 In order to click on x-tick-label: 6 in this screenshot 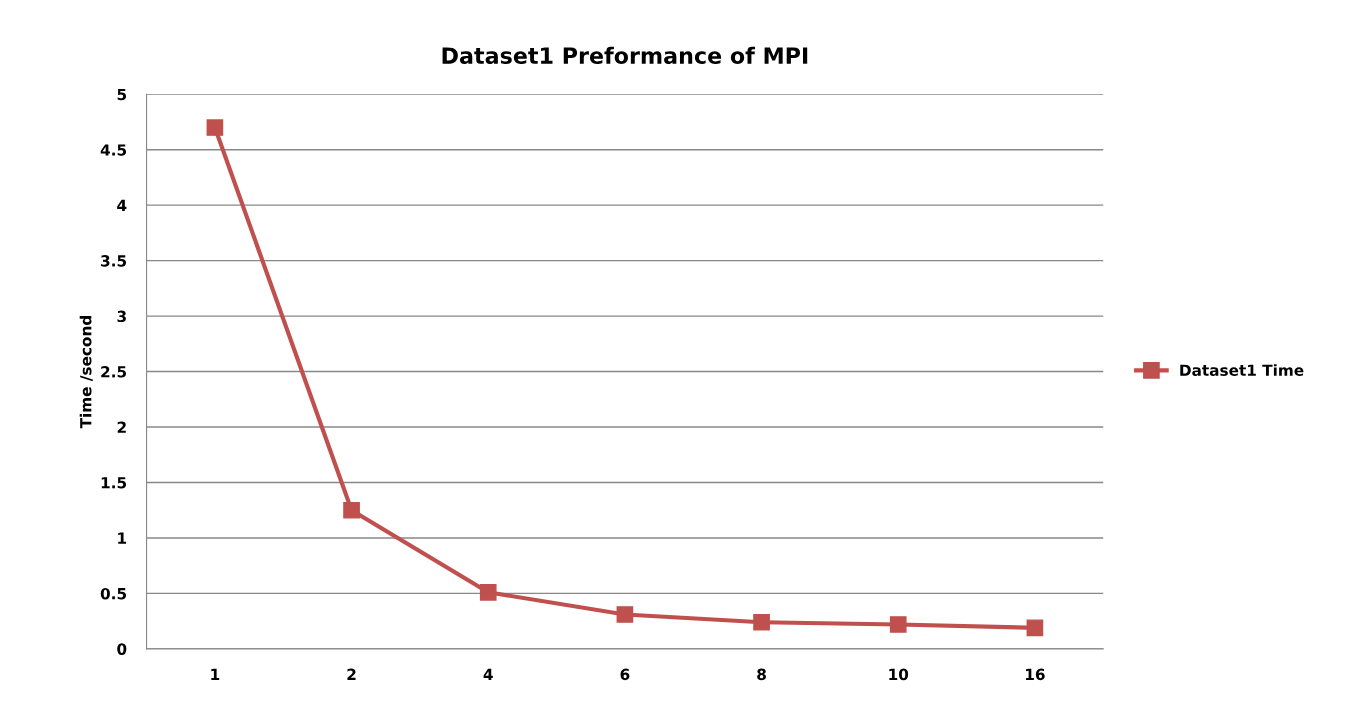, I will do `click(625, 674)`.